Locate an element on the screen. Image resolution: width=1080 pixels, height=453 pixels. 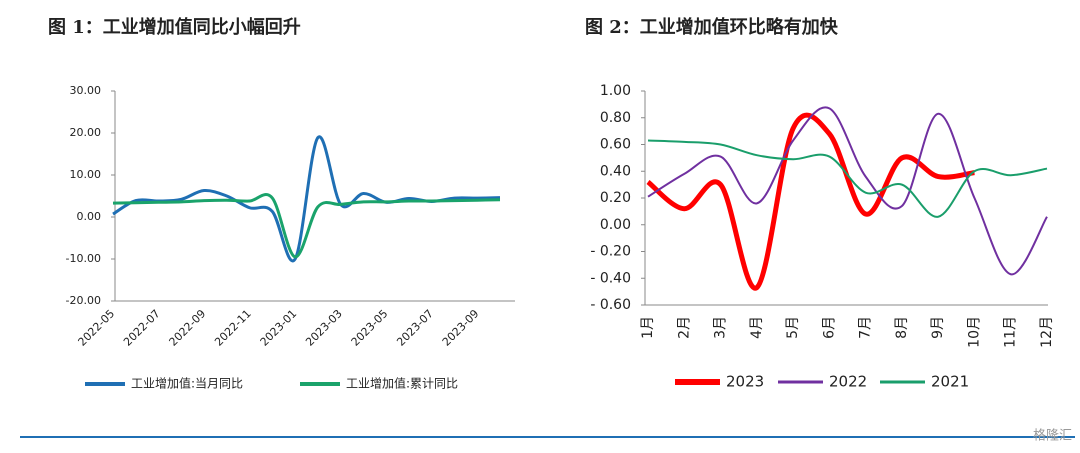
y-tick-label: 0.60 is located at coordinates (615, 145).